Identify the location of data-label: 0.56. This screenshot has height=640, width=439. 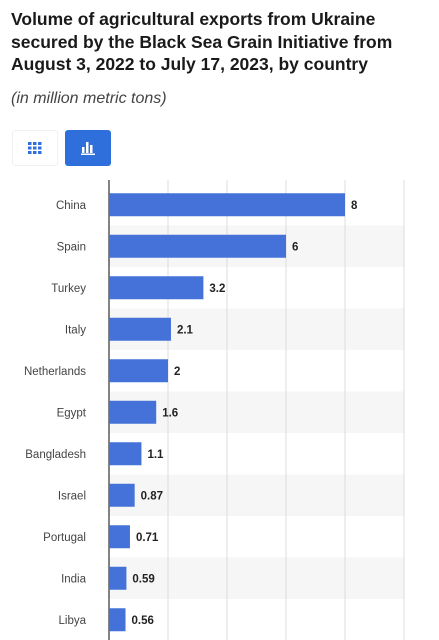
(143, 621).